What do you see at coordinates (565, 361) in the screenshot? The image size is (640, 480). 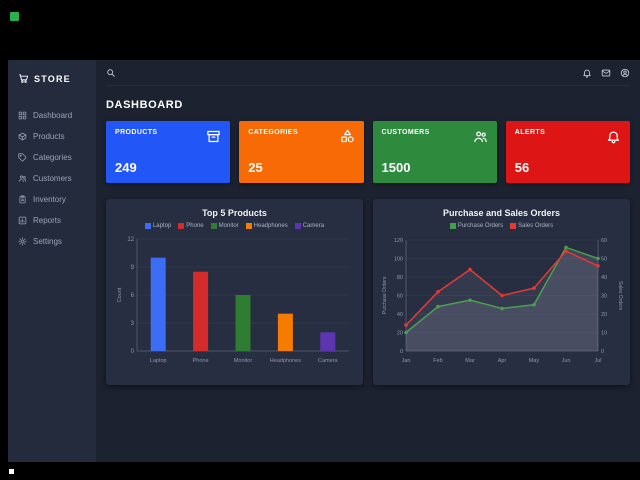 I see `svg-text: Jun` at bounding box center [565, 361].